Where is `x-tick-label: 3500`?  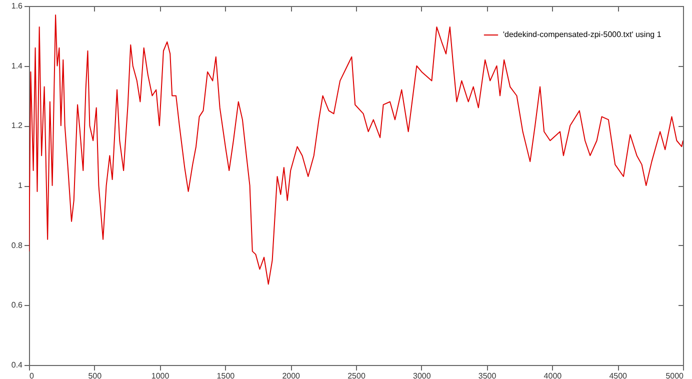 x-tick-label: 3500 is located at coordinates (487, 375).